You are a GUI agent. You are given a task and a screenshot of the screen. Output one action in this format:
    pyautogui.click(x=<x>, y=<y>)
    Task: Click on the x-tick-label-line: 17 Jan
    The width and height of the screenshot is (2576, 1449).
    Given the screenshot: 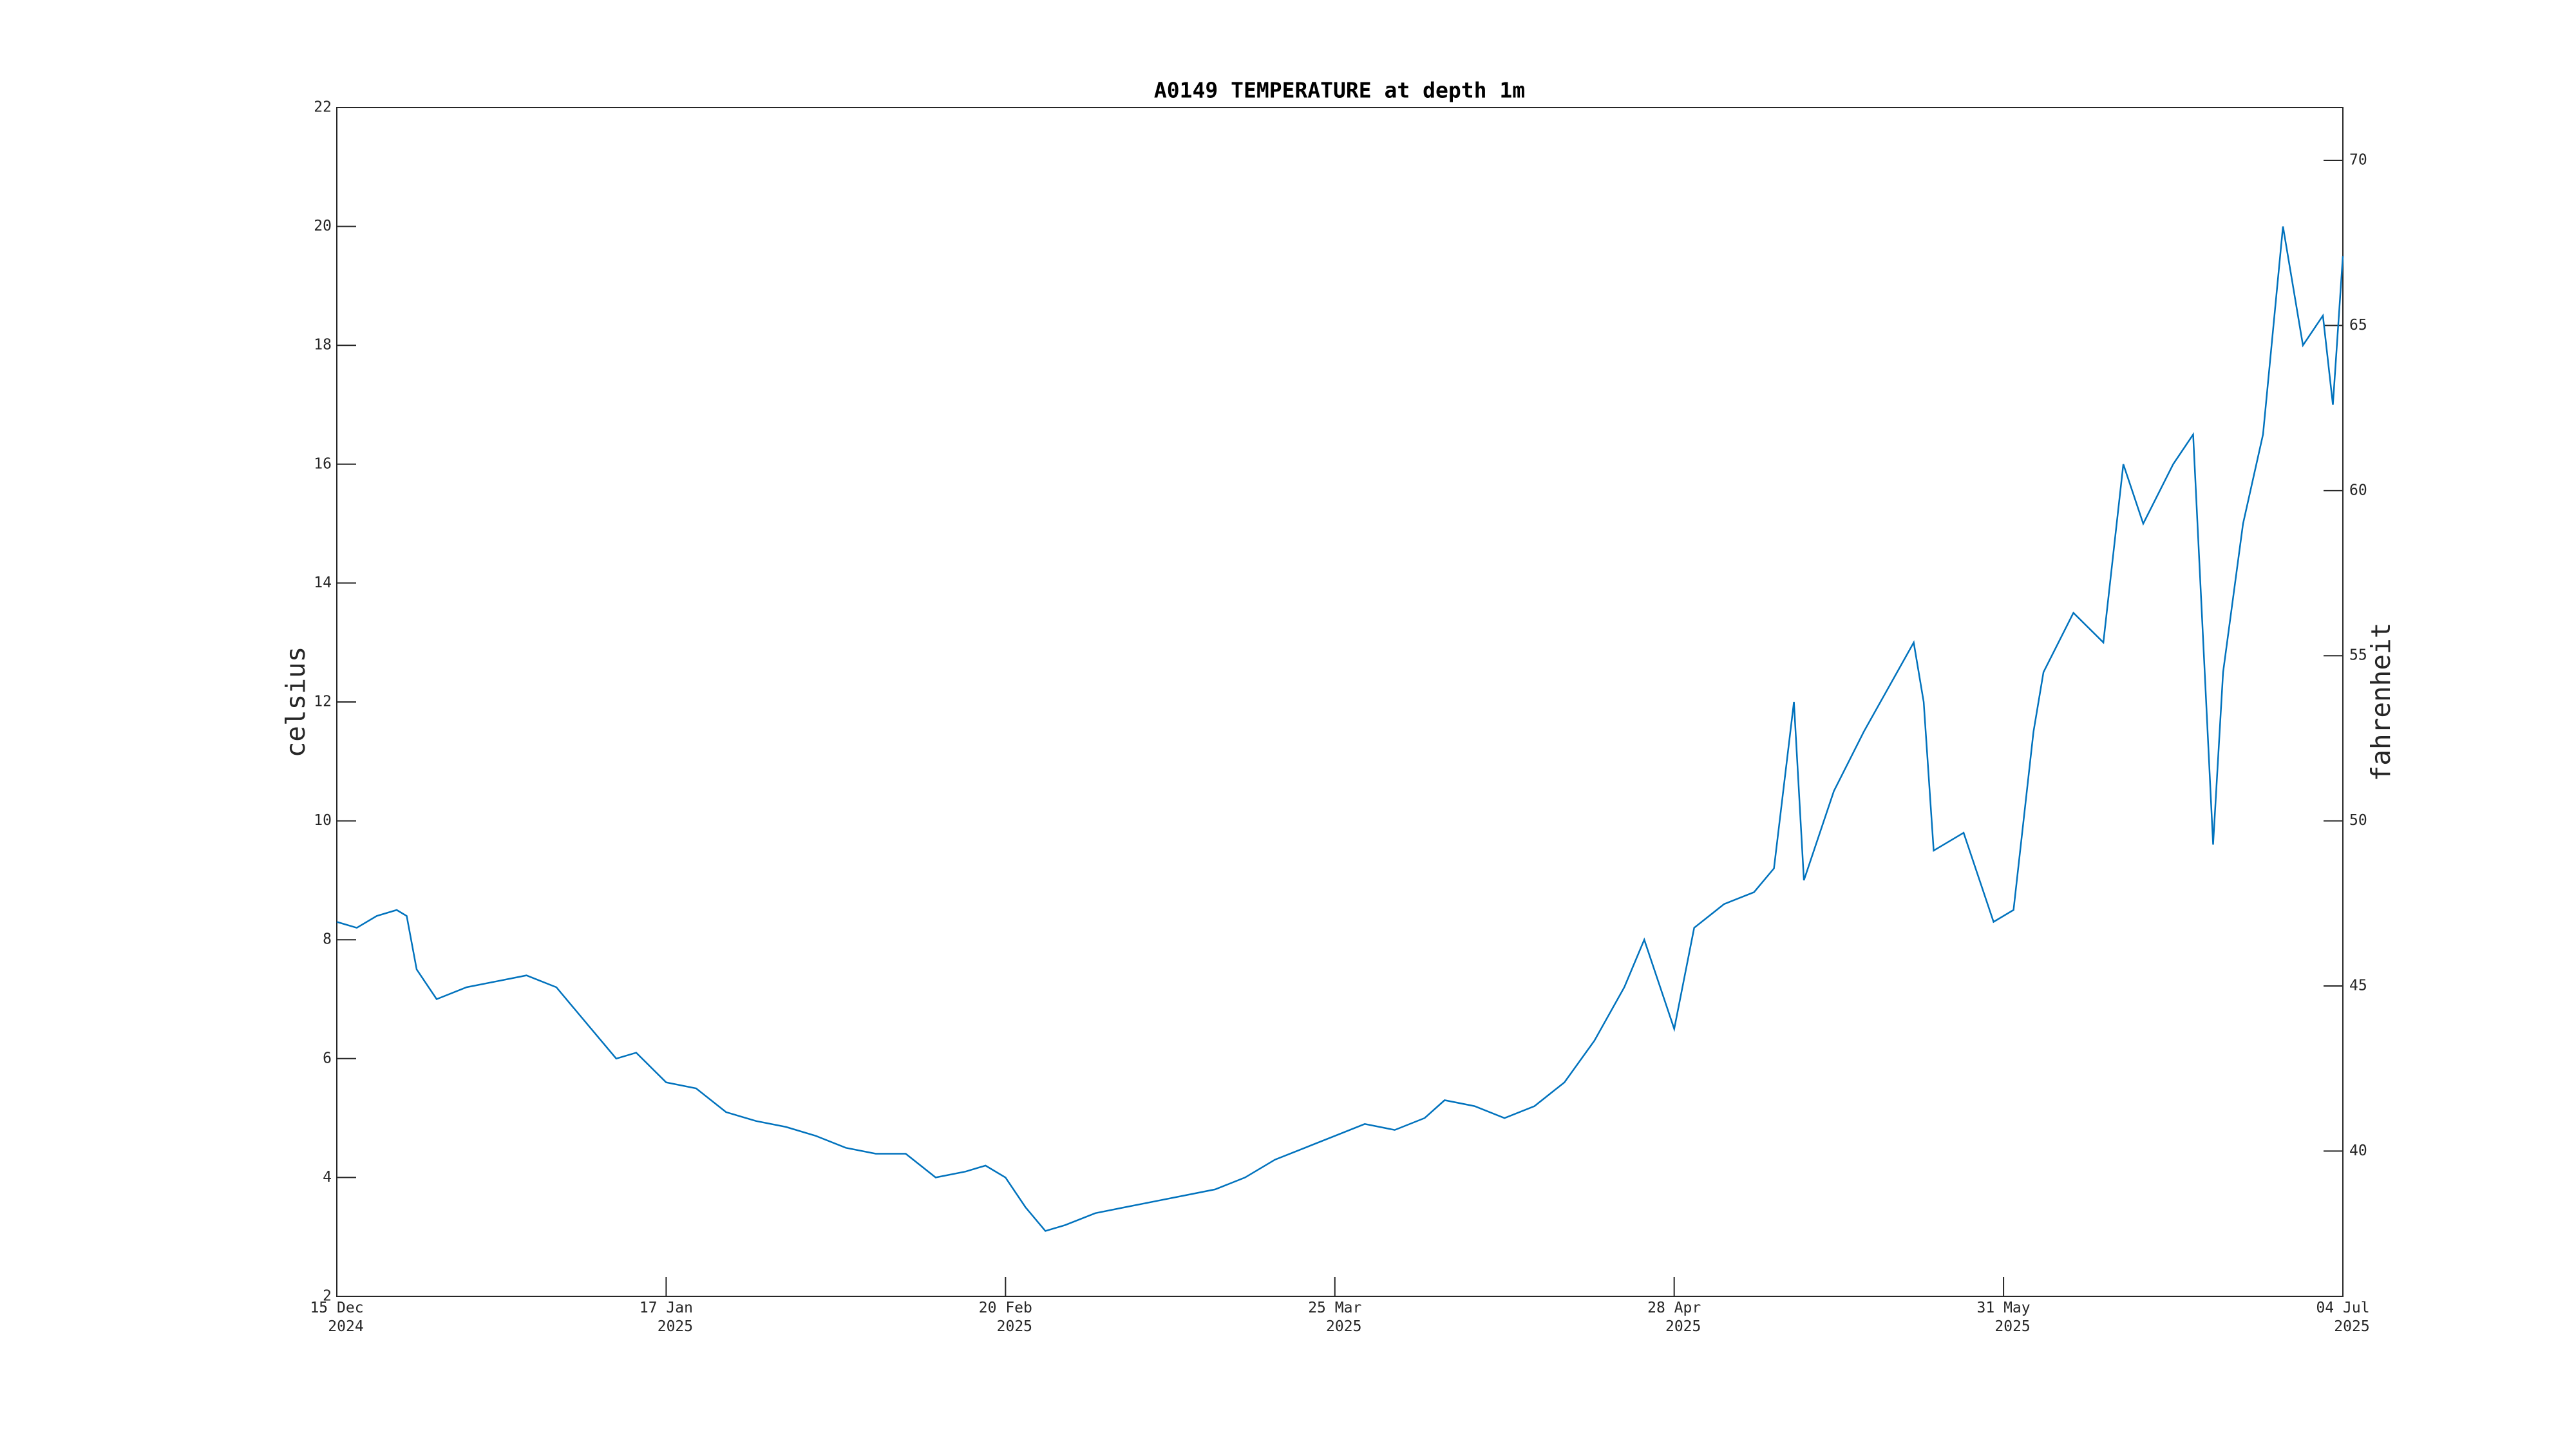 What is the action you would take?
    pyautogui.click(x=666, y=1308)
    